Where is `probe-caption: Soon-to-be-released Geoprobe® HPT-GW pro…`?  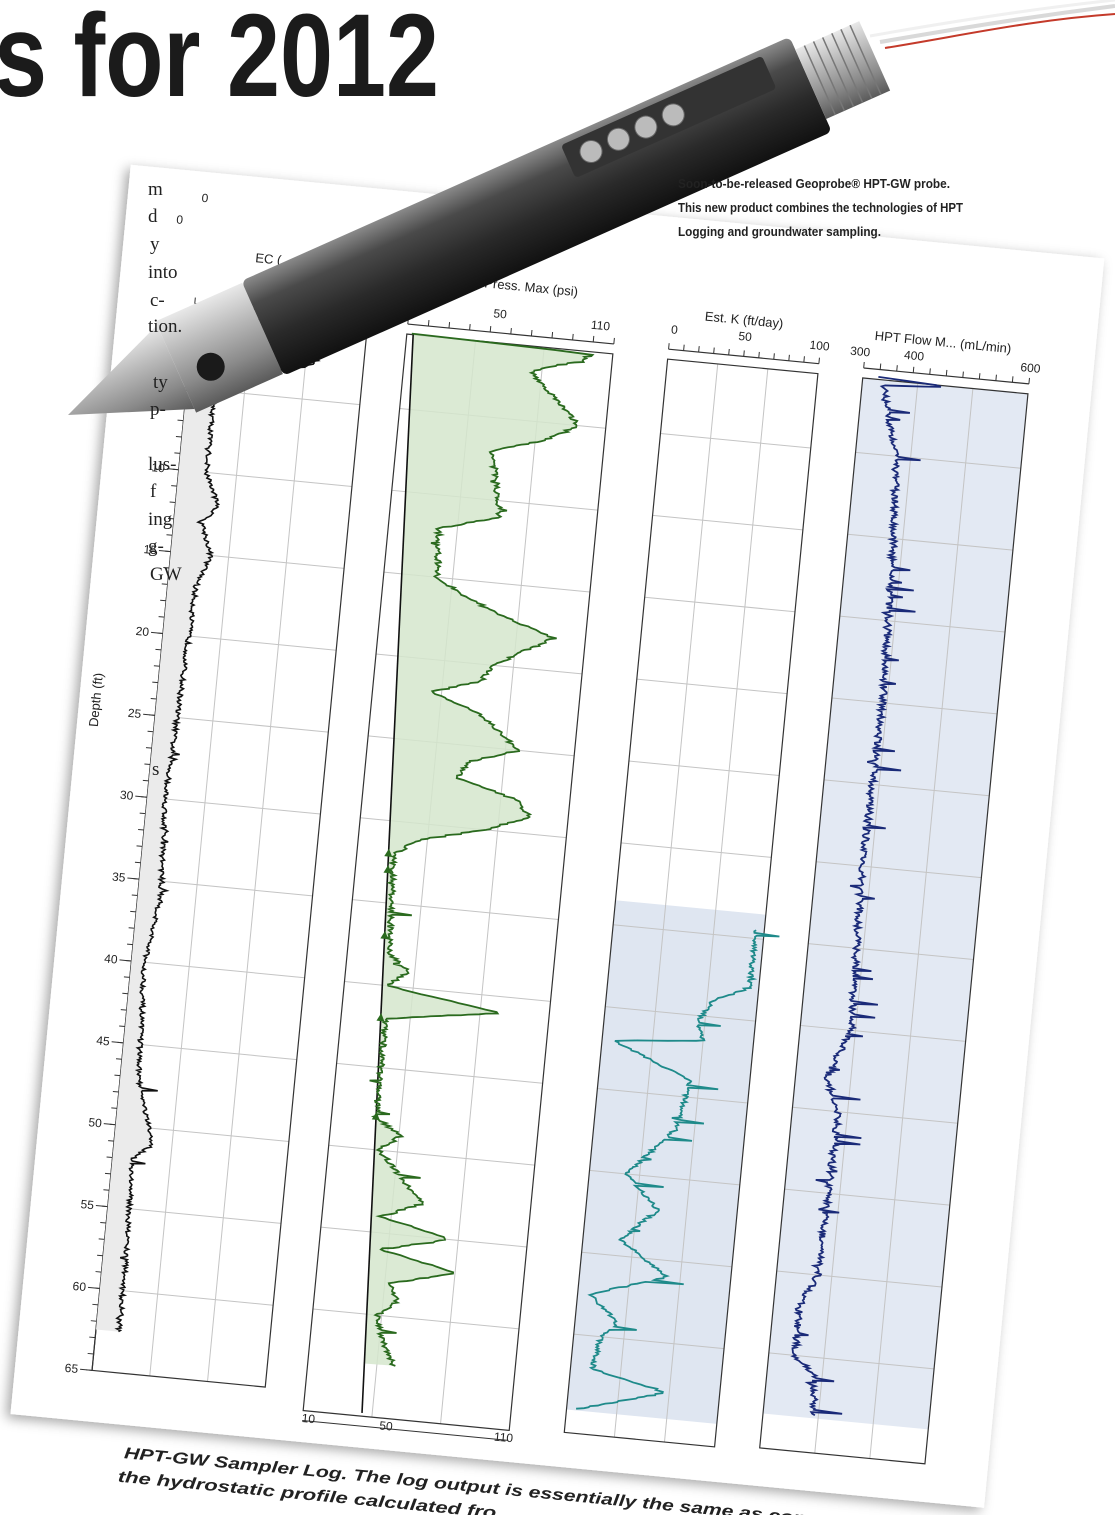 probe-caption: Soon-to-be-released Geoprobe® HPT-GW pro… is located at coordinates (820, 207).